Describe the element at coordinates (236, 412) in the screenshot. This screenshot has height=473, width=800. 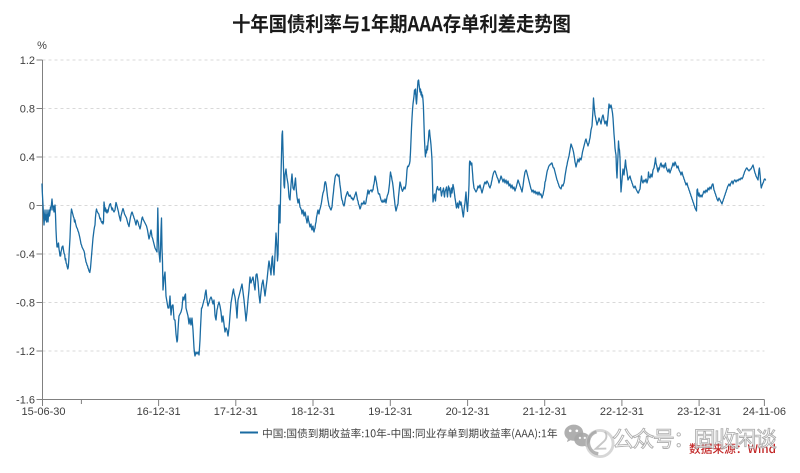
I see `svg-text: 17-12-31` at that location.